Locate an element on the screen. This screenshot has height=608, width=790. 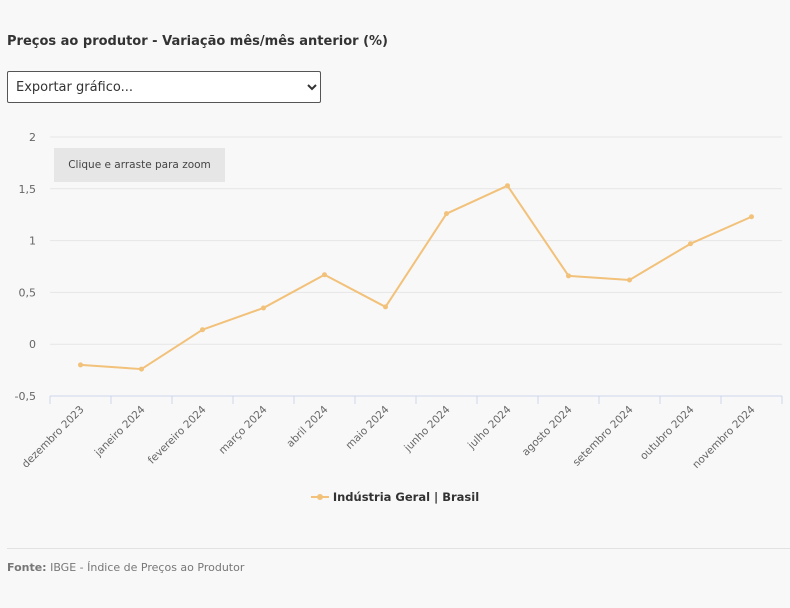
x-tick-label: setembro 2024 is located at coordinates (603, 435).